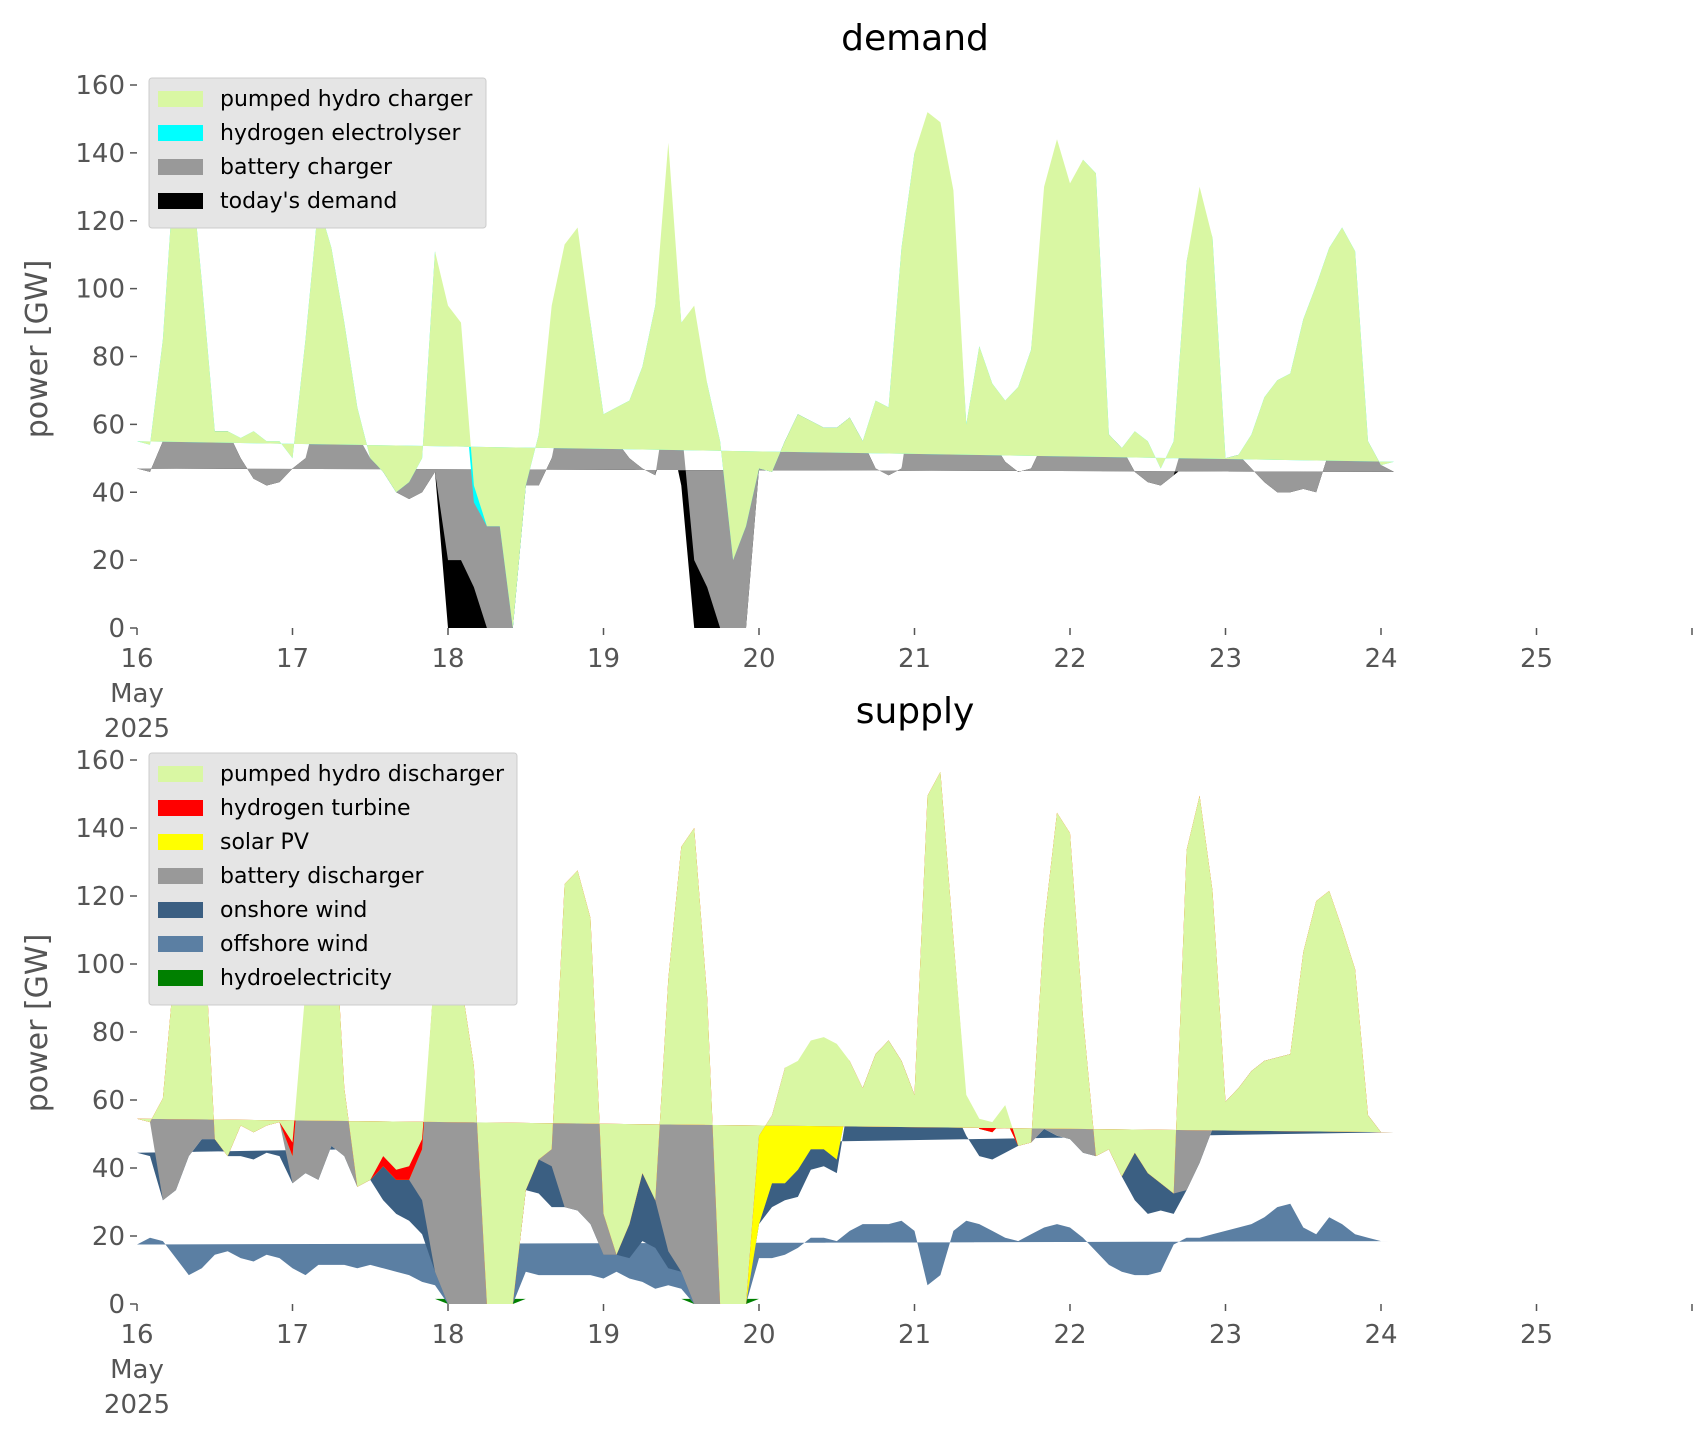  What do you see at coordinates (447, 1335) in the screenshot?
I see `supply-x-tick-label: 18` at bounding box center [447, 1335].